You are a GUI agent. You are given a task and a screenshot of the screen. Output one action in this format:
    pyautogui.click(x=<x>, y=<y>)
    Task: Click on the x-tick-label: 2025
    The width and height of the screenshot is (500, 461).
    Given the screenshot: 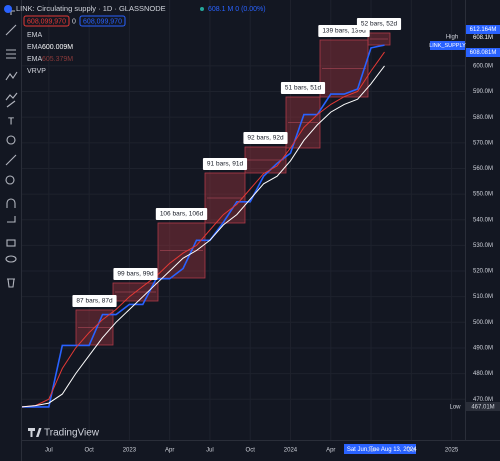 What is the action you would take?
    pyautogui.click(x=452, y=451)
    